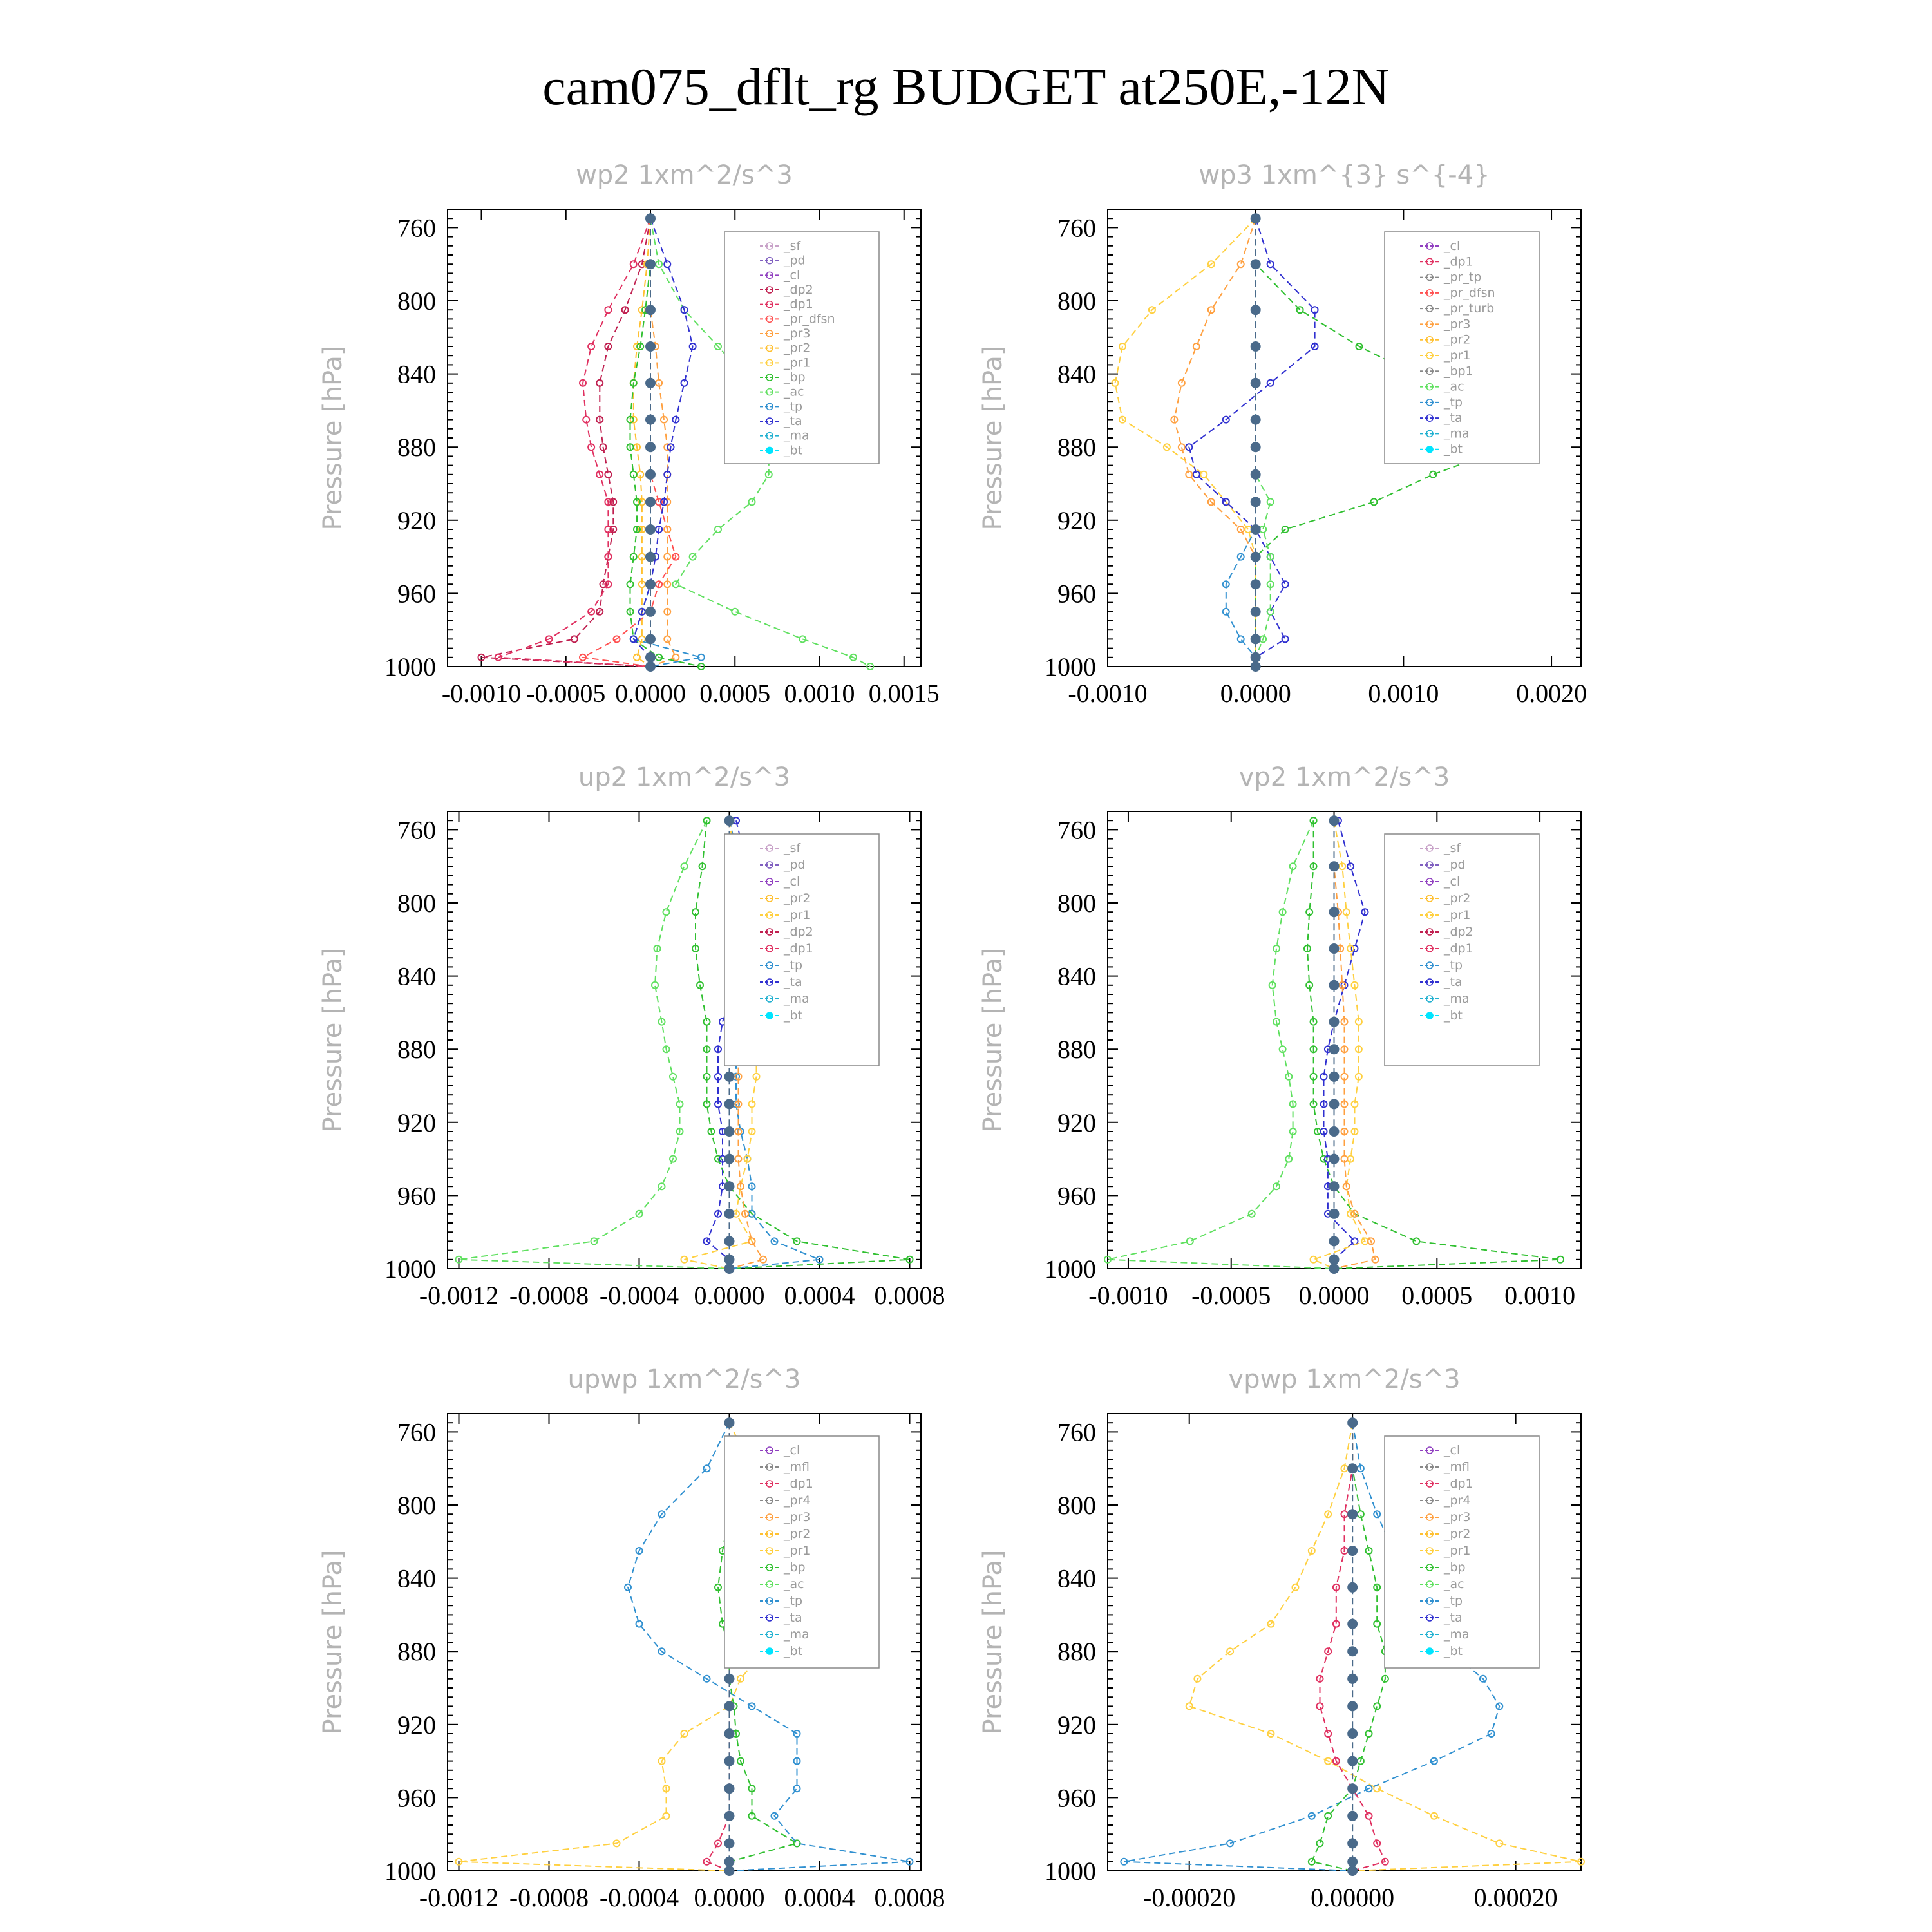 The height and width of the screenshot is (1932, 1932). What do you see at coordinates (910, 1898) in the screenshot?
I see `x-tick-label: 0.0008` at bounding box center [910, 1898].